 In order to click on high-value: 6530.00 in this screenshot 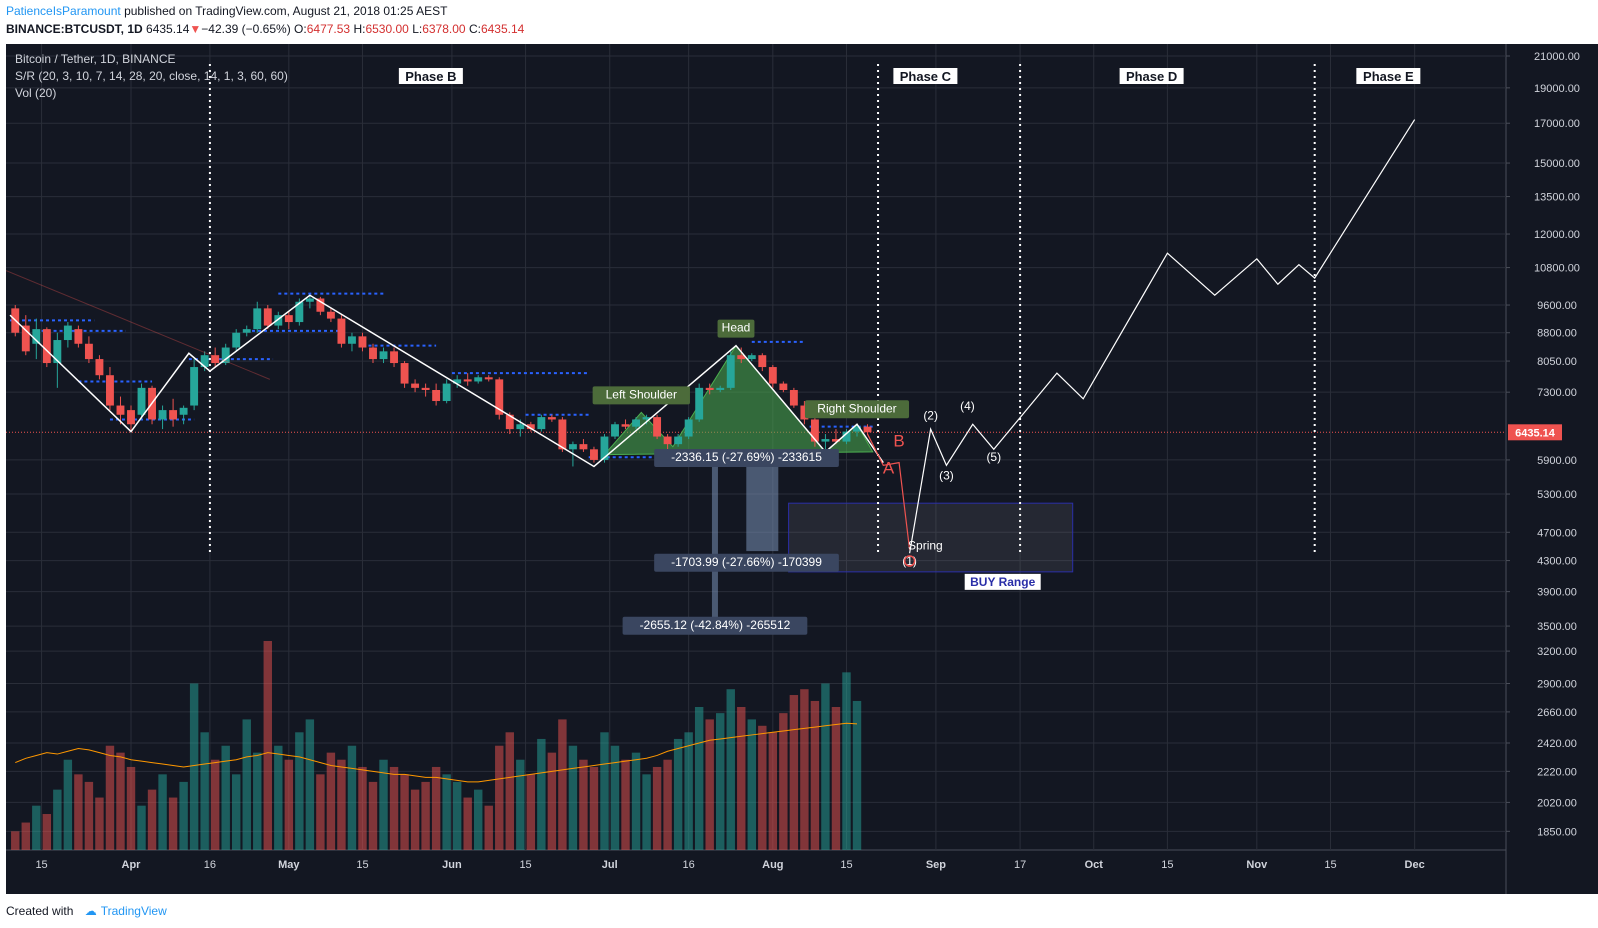, I will do `click(387, 29)`.